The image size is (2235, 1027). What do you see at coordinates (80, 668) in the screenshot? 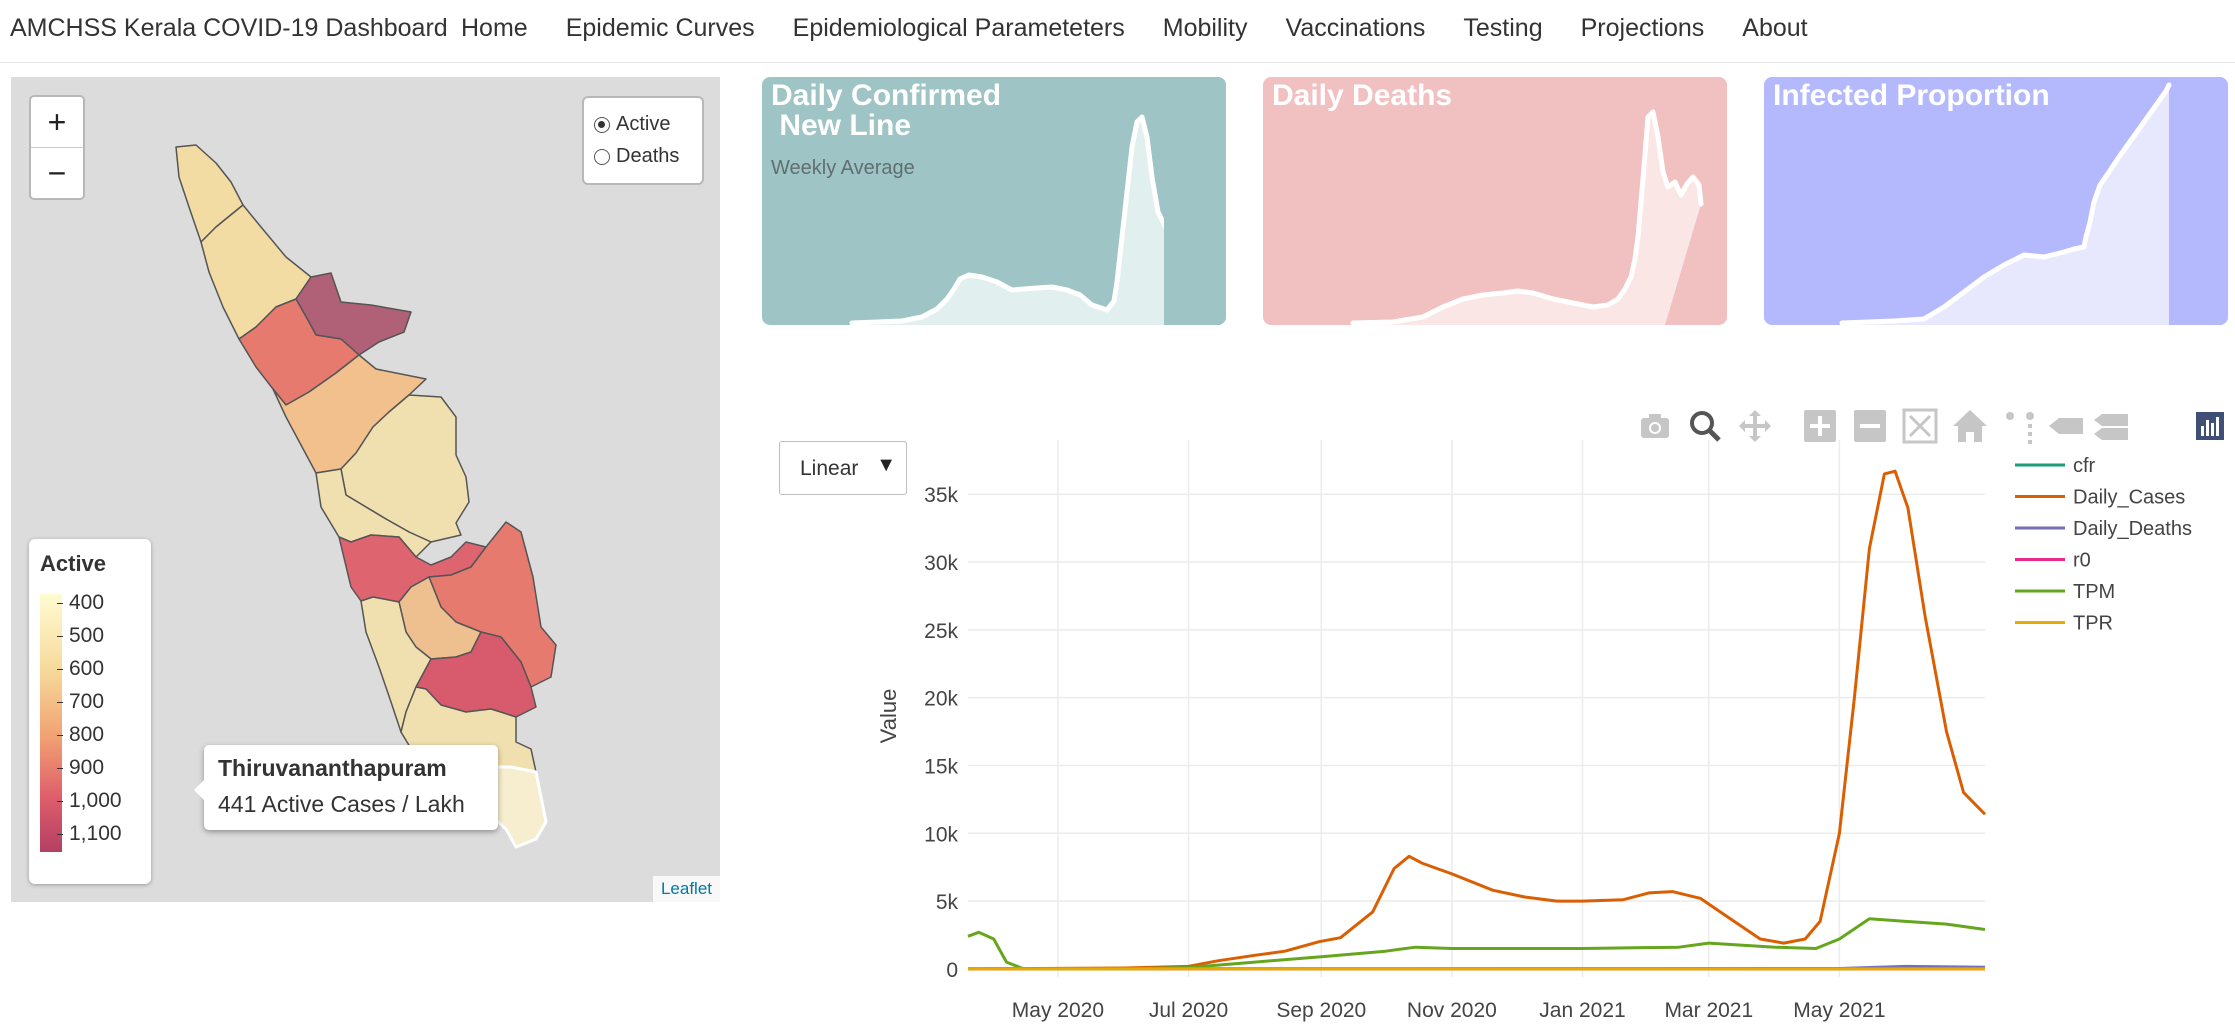
I see `legend-tick: 600` at bounding box center [80, 668].